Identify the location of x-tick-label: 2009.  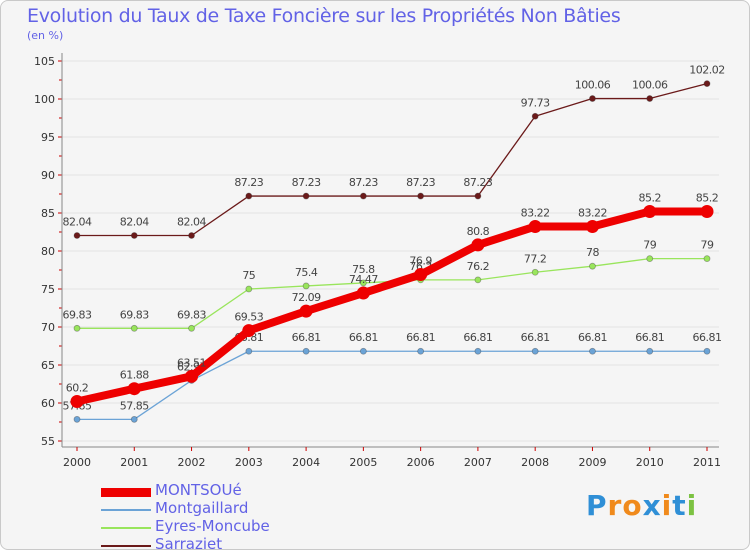
(592, 462).